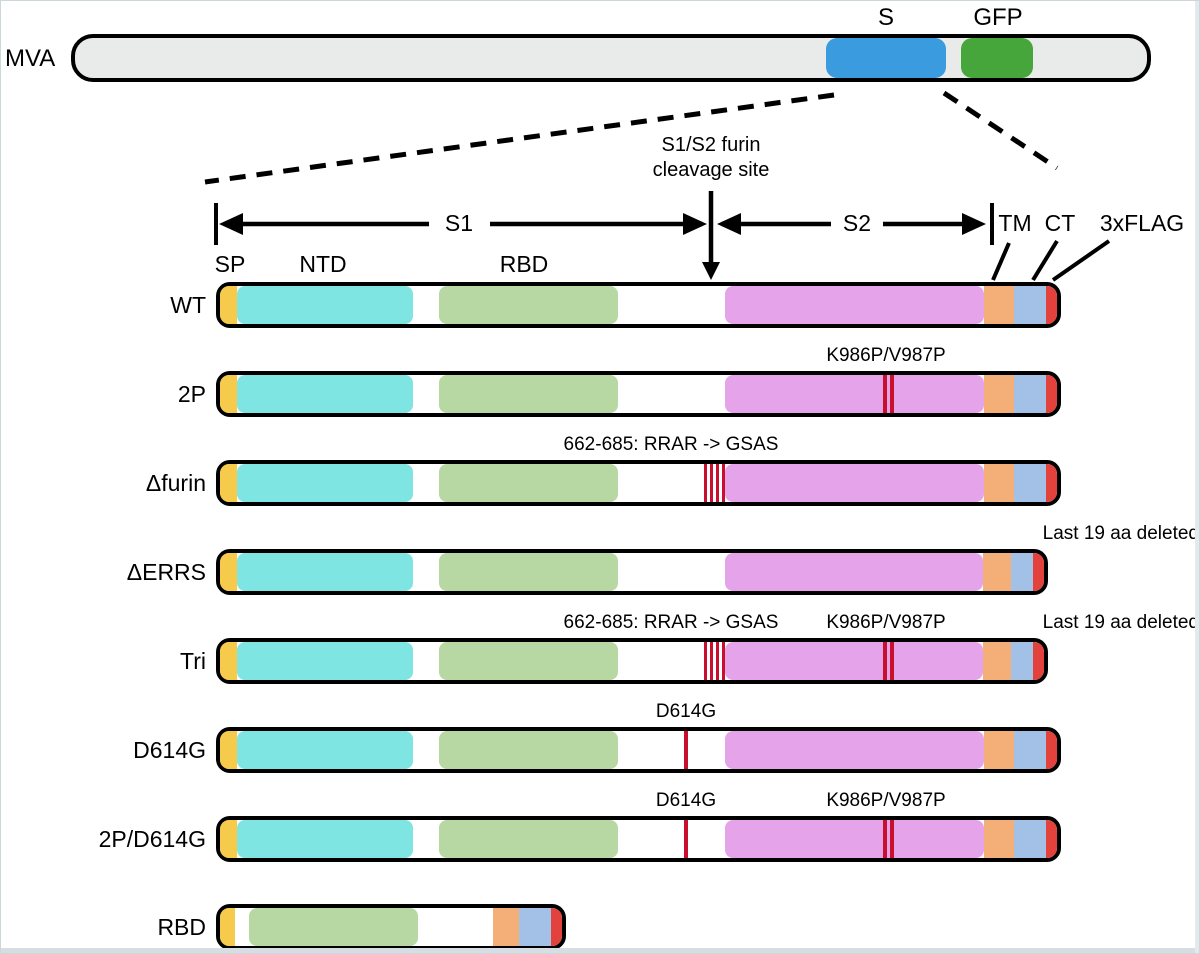 The width and height of the screenshot is (1200, 954). Describe the element at coordinates (632, 572) in the screenshot. I see `construct-bar-derrs` at that location.